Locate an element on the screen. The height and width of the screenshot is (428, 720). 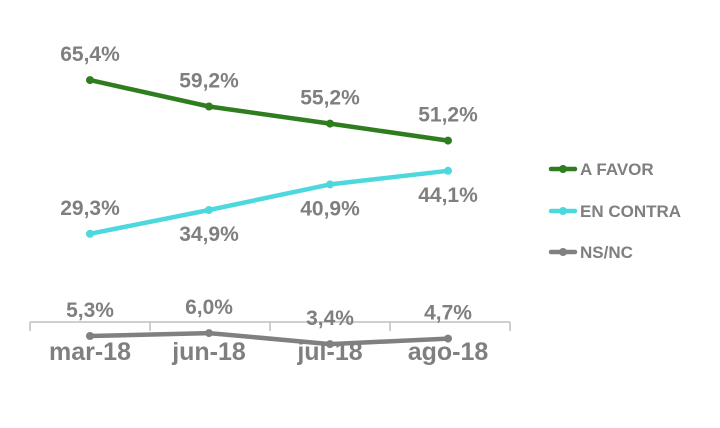
data-label: 3,4% is located at coordinates (330, 318).